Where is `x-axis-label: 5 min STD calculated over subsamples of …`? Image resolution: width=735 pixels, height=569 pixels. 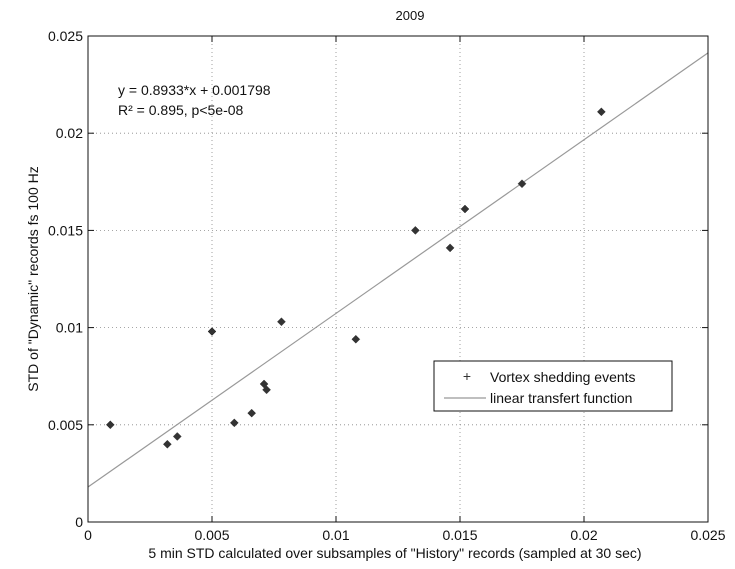 x-axis-label: 5 min STD calculated over subsamples of … is located at coordinates (394, 553).